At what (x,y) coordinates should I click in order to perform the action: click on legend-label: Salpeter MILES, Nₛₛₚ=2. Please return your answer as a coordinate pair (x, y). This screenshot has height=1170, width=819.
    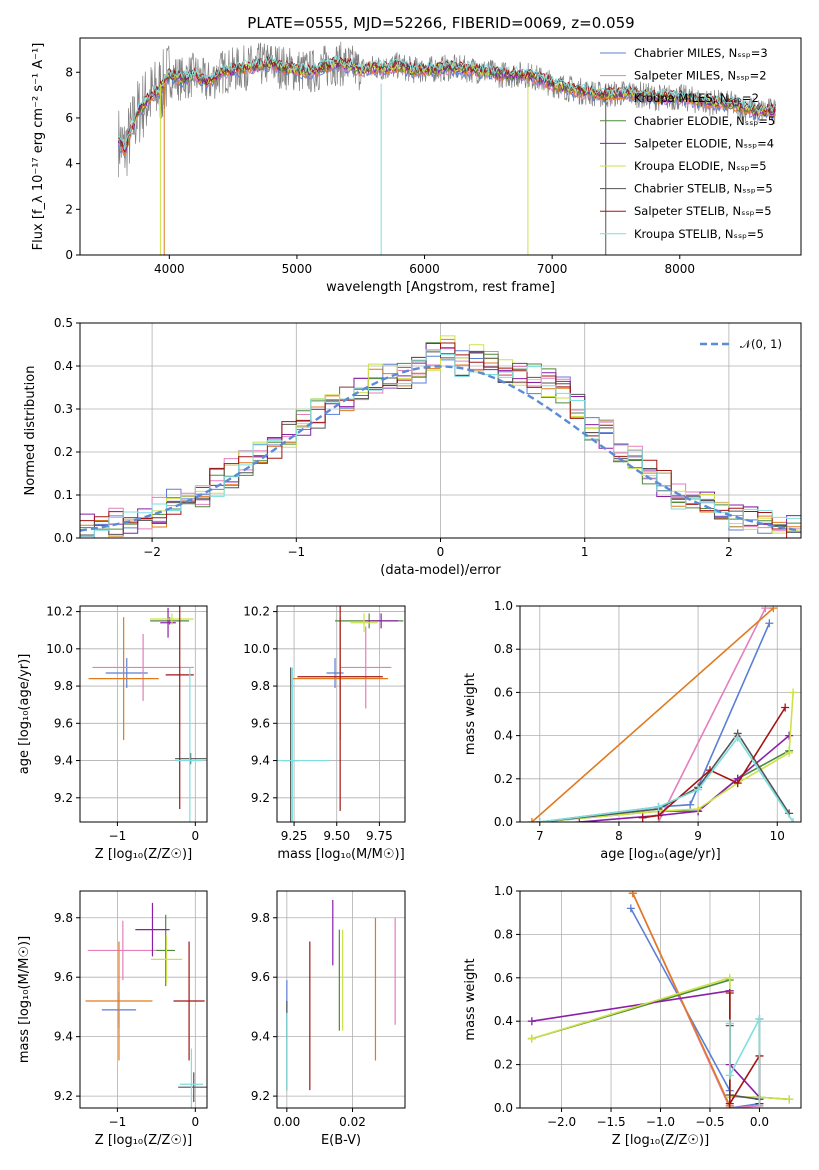
    Looking at the image, I should click on (700, 76).